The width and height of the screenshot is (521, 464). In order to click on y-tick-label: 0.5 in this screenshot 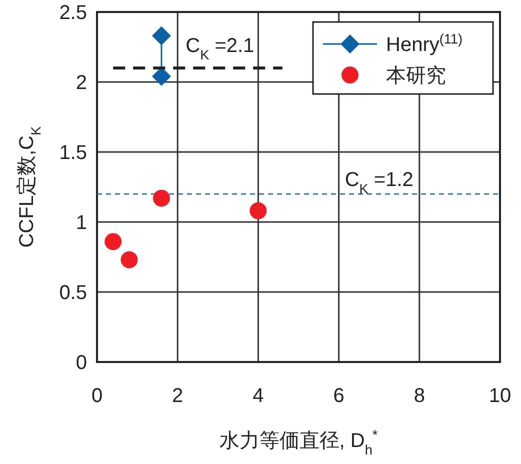, I will do `click(73, 293)`.